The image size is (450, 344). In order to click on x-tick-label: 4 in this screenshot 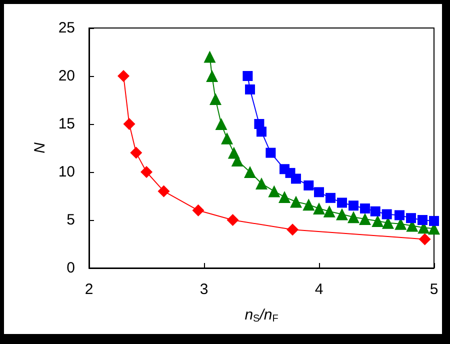, I will do `click(319, 289)`.